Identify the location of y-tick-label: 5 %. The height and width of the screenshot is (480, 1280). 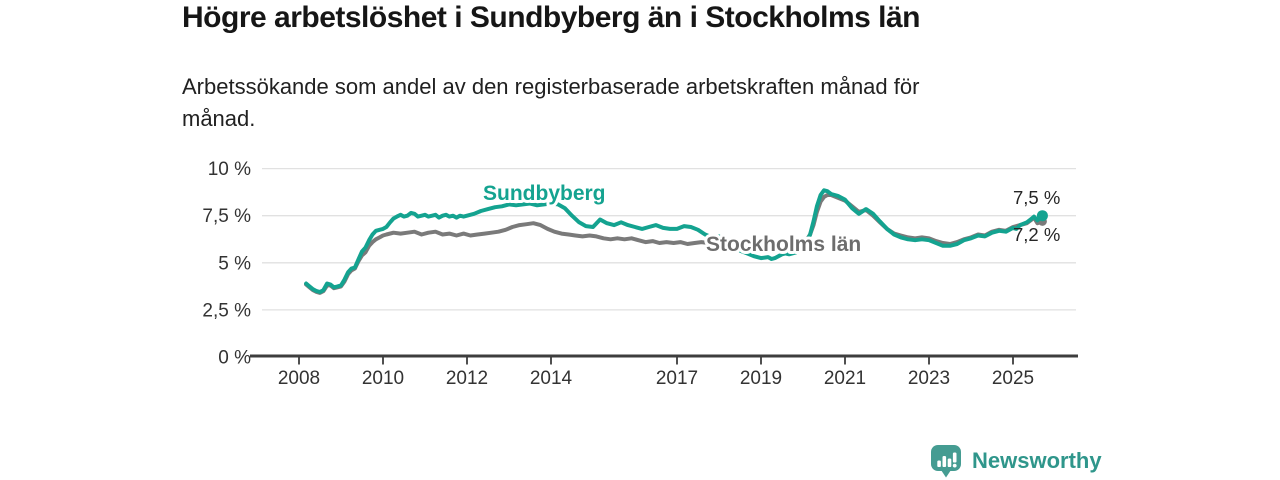
(234, 263).